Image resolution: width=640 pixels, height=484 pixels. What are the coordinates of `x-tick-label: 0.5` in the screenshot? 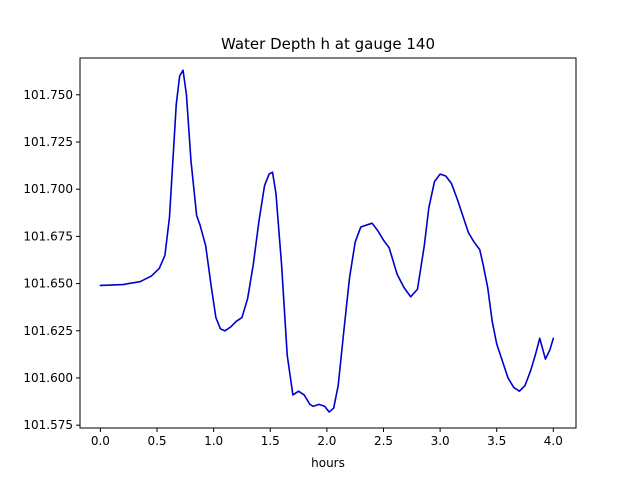 It's located at (156, 441).